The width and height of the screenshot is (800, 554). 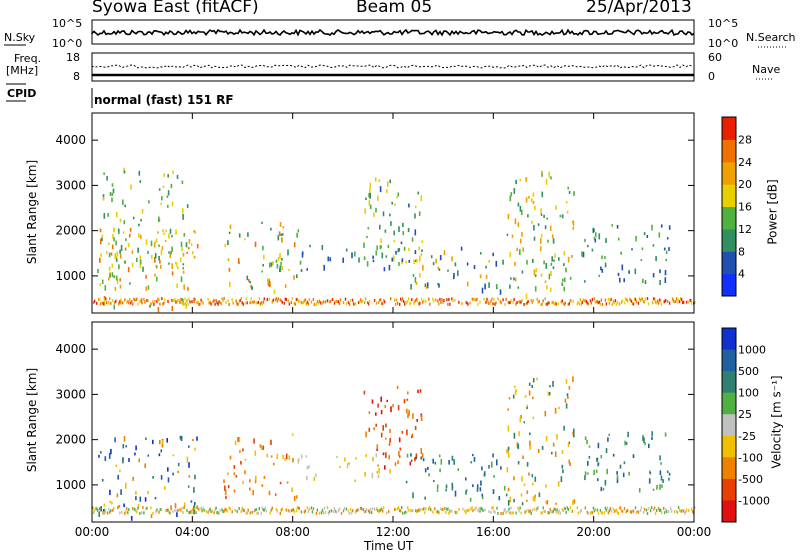 I want to click on cpid-label: CPID, so click(x=22, y=93).